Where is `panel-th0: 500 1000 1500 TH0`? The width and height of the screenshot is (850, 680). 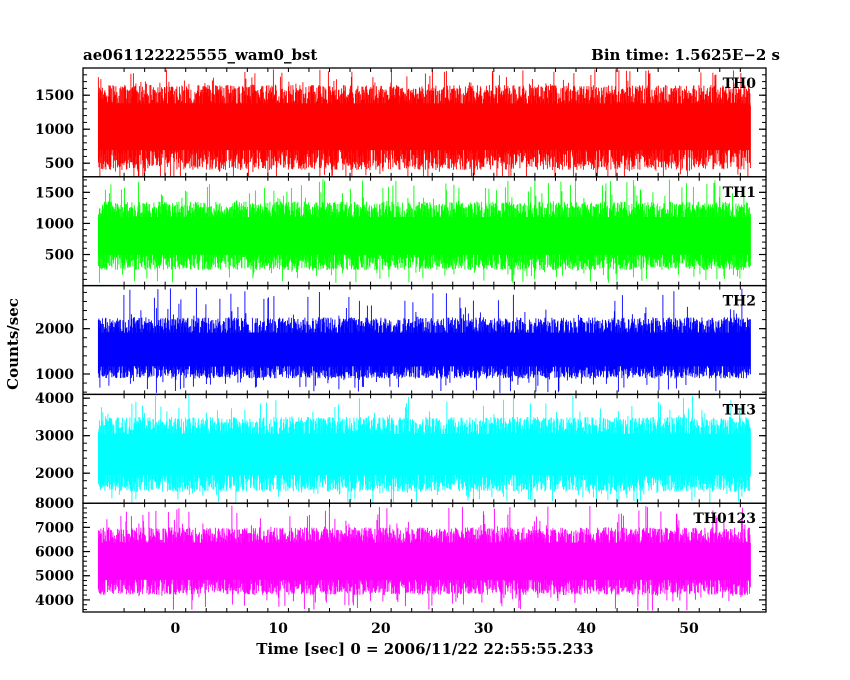
panel-th0: 500 1000 1500 TH0 is located at coordinates (401, 122).